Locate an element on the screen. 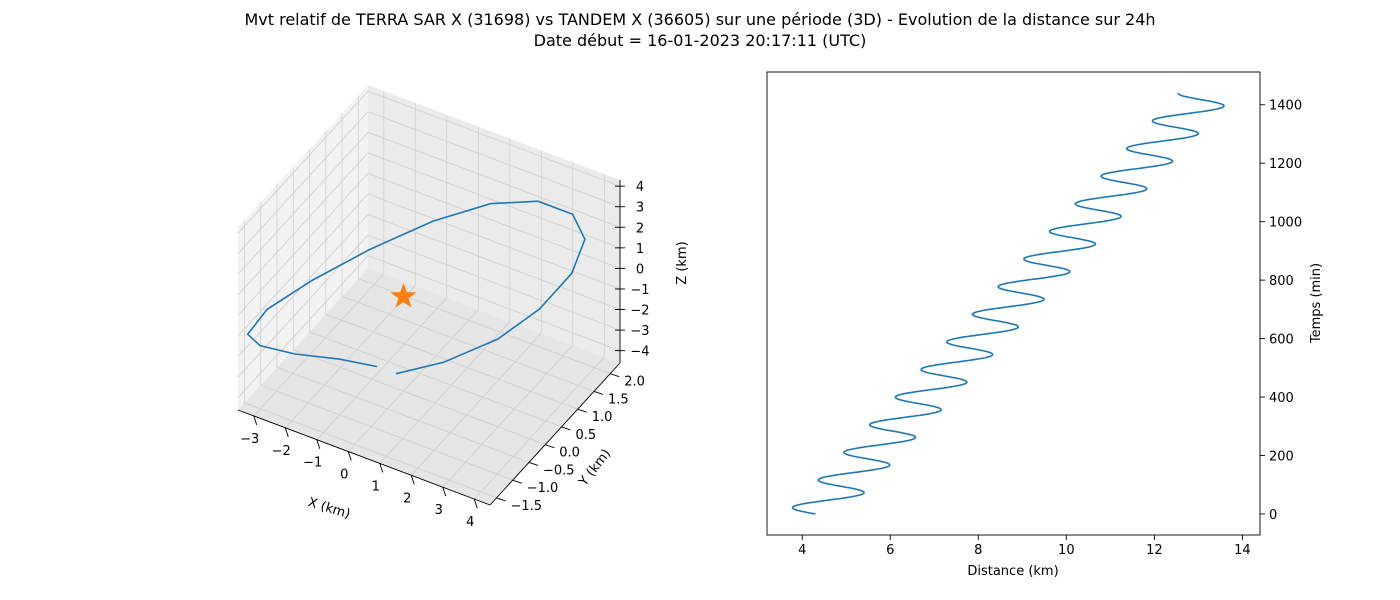  x-tick-label-3d: 1 is located at coordinates (376, 486).